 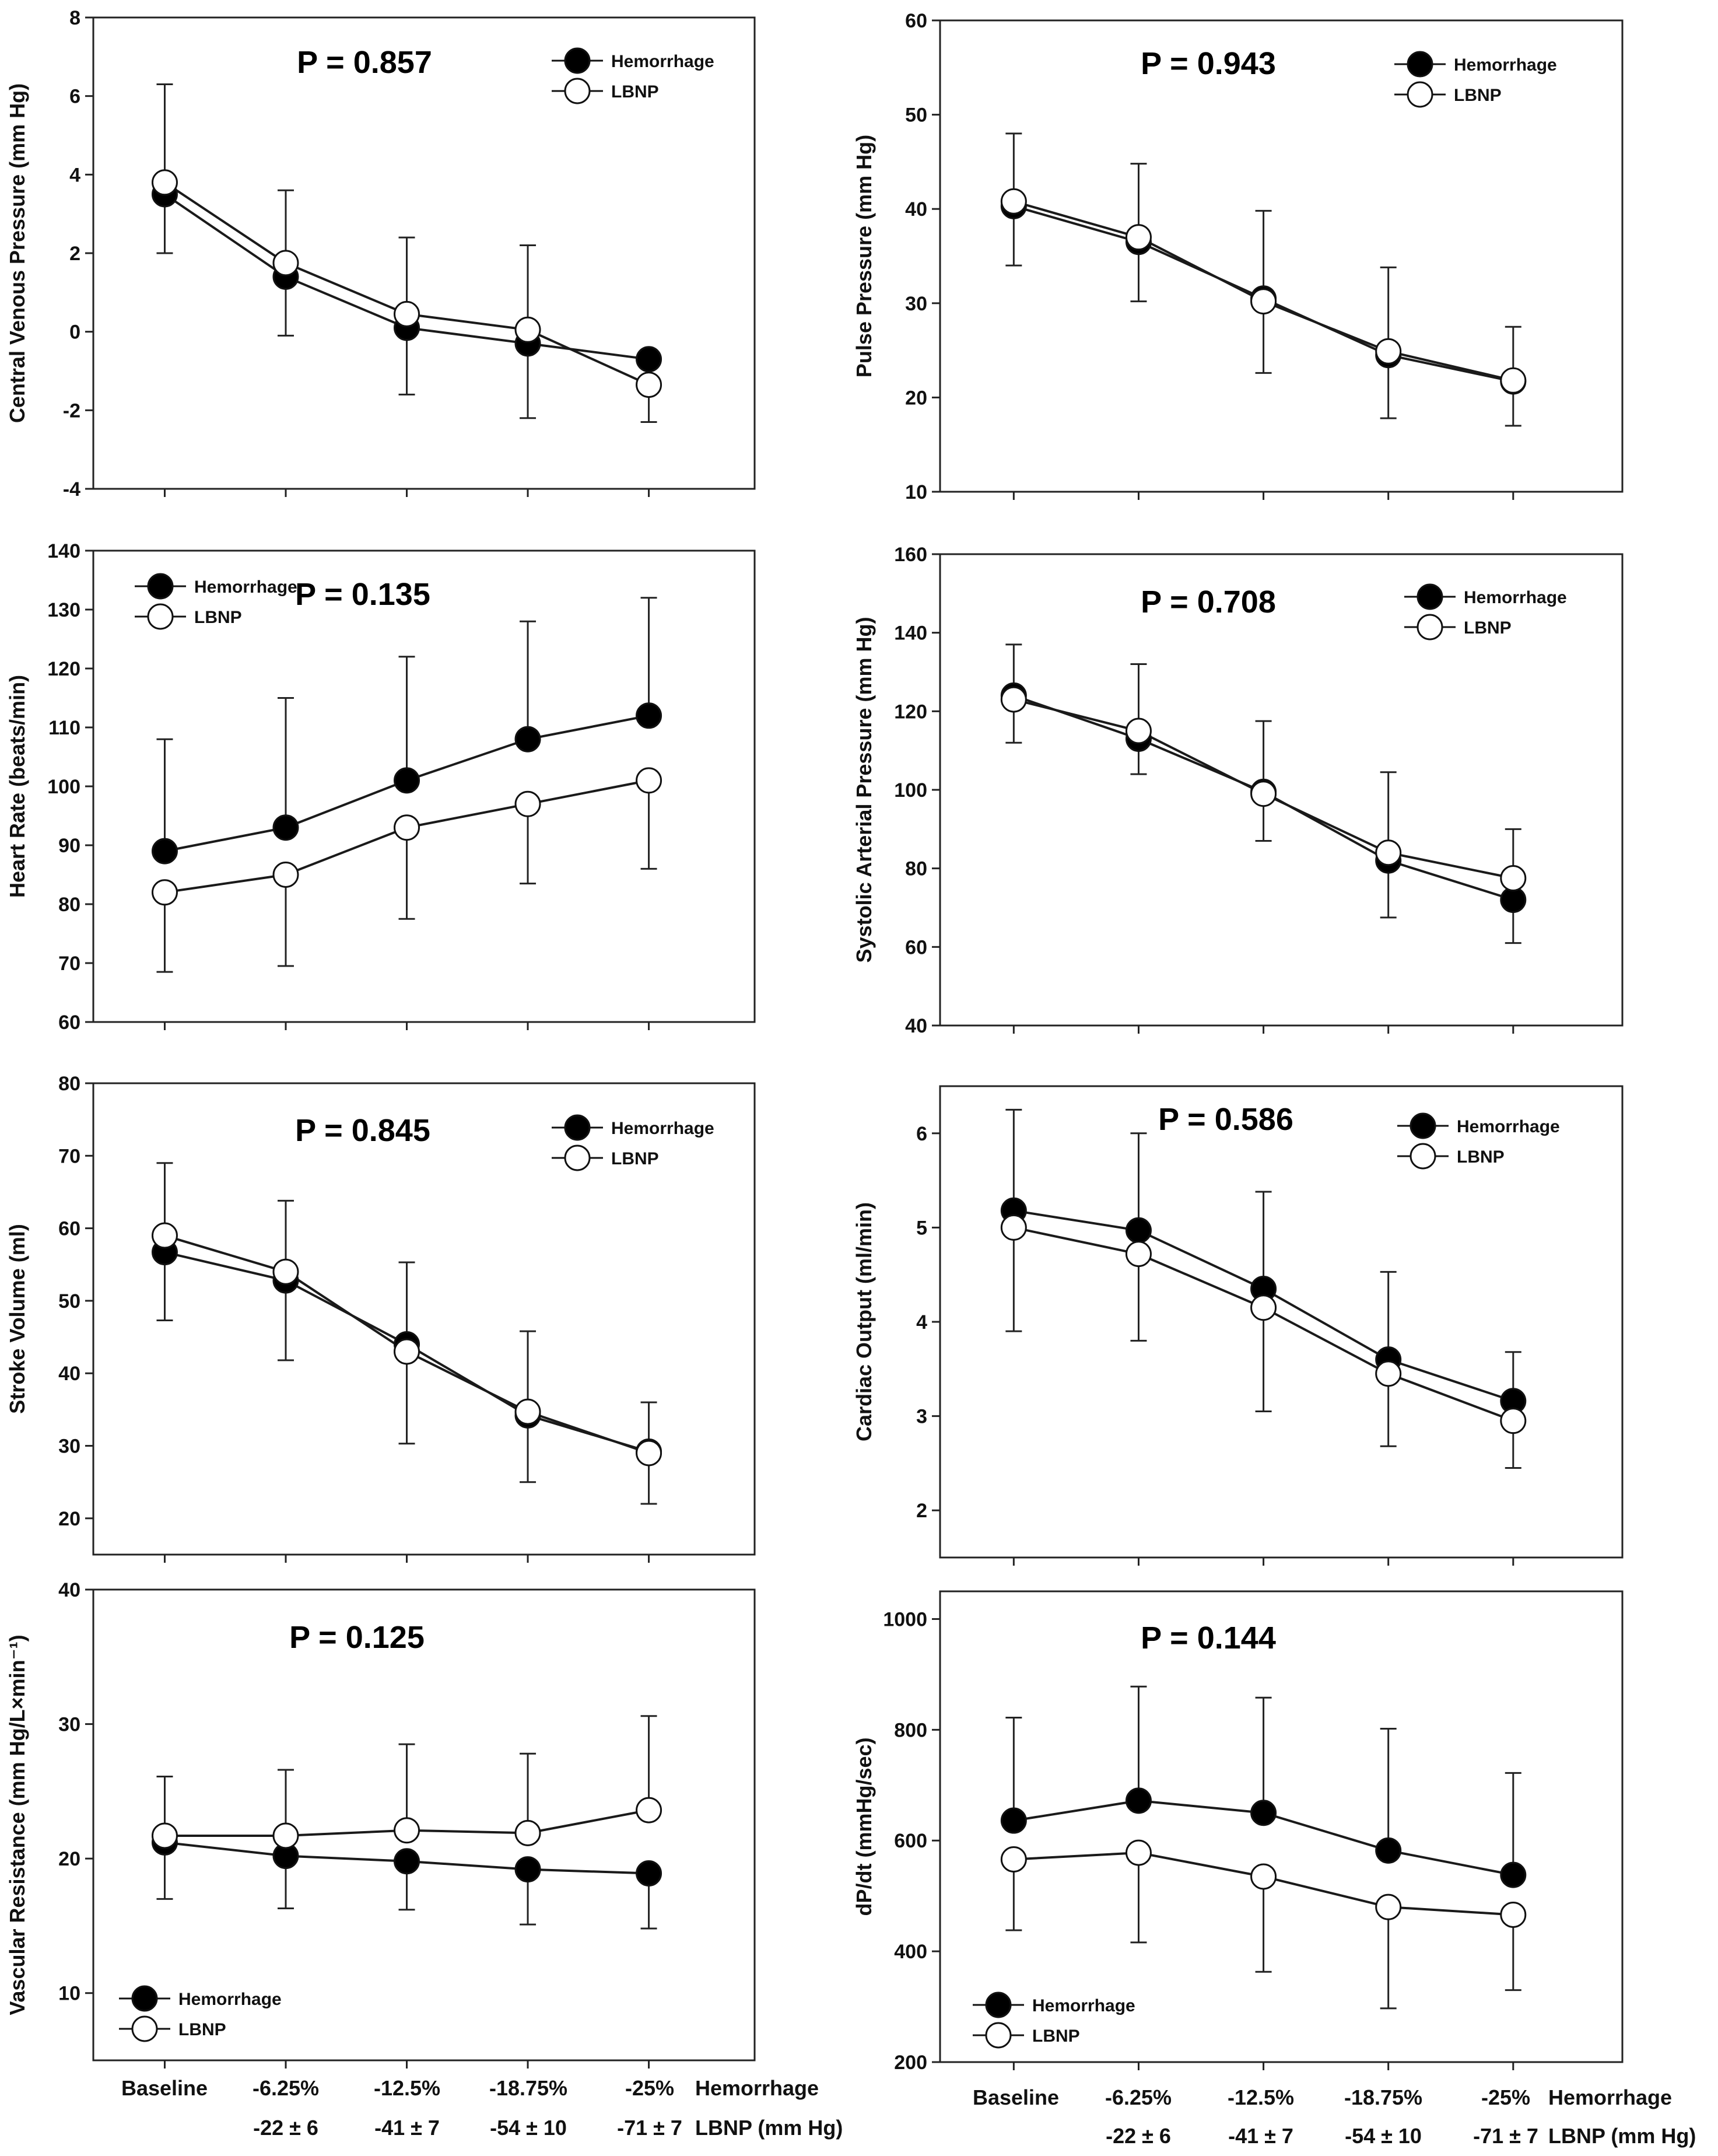 I want to click on x-title-lbnp-left: LBNP (mm Hg), so click(x=769, y=2128).